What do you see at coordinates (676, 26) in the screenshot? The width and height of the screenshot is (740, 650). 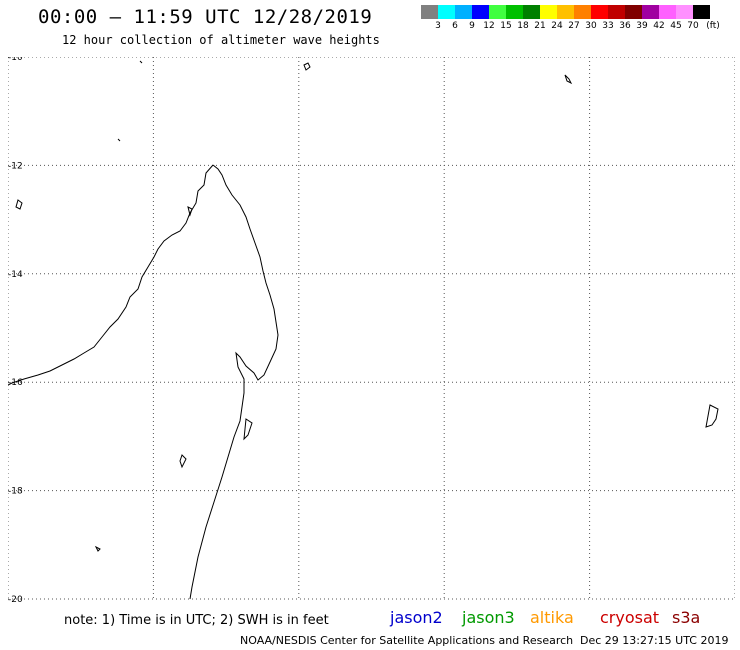 I see `scale-label: 45` at bounding box center [676, 26].